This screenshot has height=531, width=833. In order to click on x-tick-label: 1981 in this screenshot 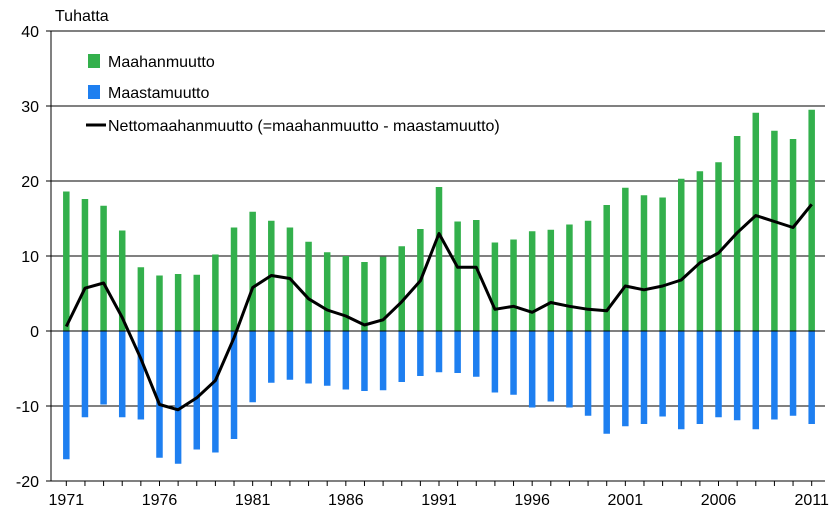, I will do `click(253, 500)`.